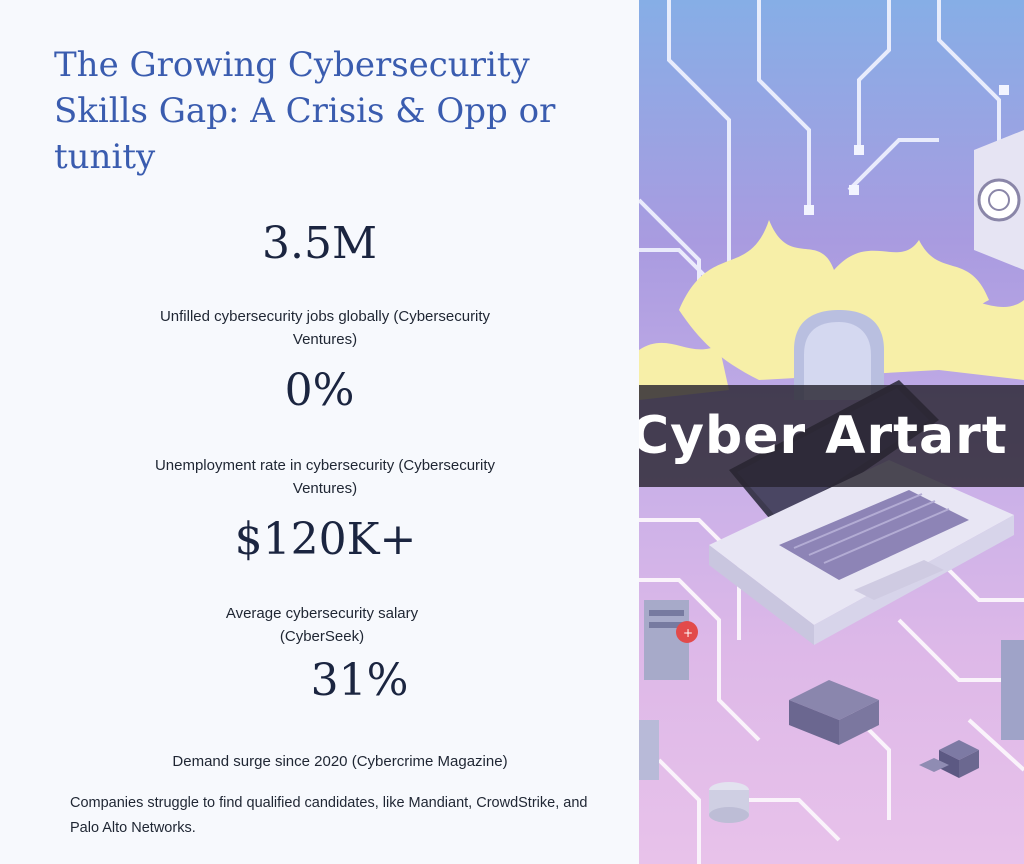  I want to click on stat-value-unfilled-jobs: 3.5M, so click(319, 243).